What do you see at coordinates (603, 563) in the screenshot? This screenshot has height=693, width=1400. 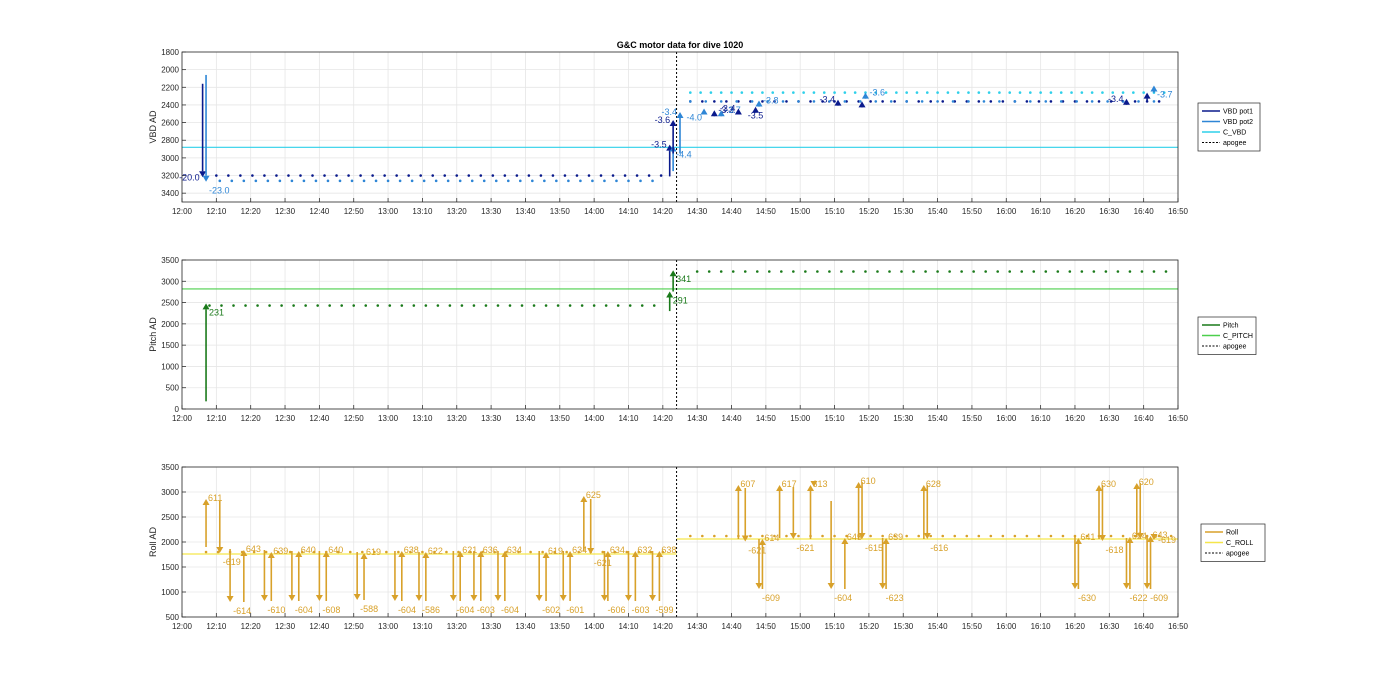 I see `data-label: -621` at bounding box center [603, 563].